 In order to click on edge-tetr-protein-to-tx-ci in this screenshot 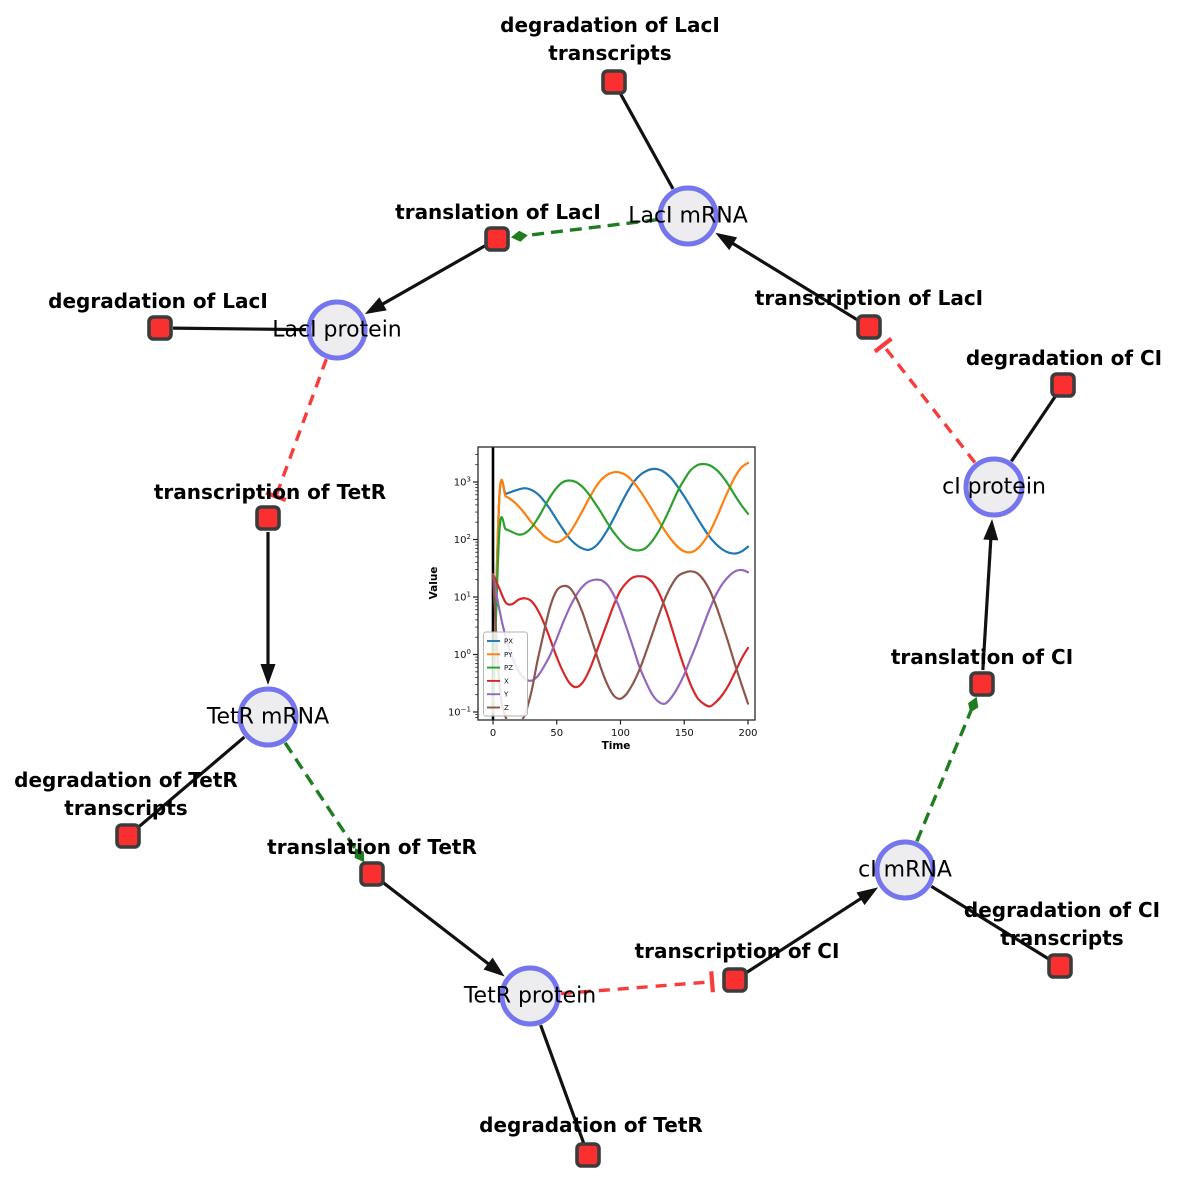, I will do `click(636, 988)`.